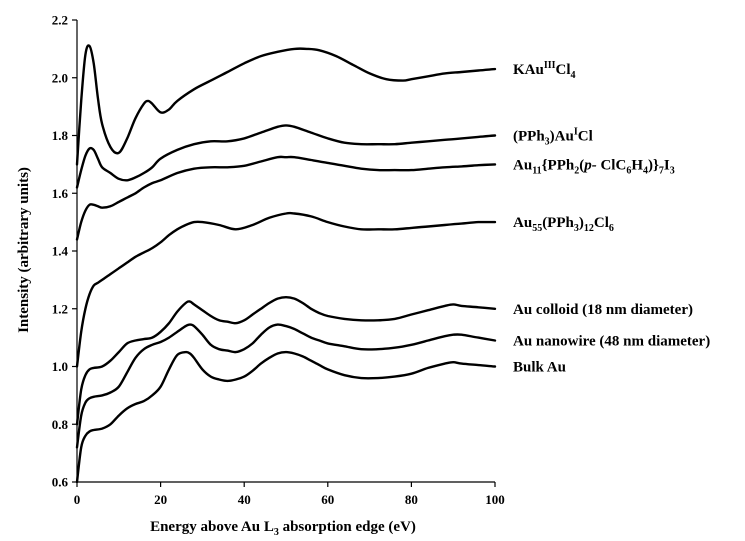 The width and height of the screenshot is (745, 541). I want to click on x-axis-label: Energy above Au L3 absorption edge (eV), so click(283, 528).